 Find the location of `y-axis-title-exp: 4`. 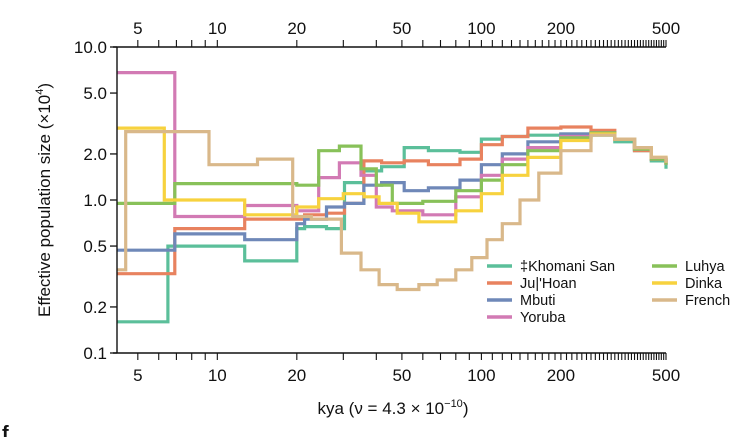

y-axis-title-exp: 4 is located at coordinates (40, 92).